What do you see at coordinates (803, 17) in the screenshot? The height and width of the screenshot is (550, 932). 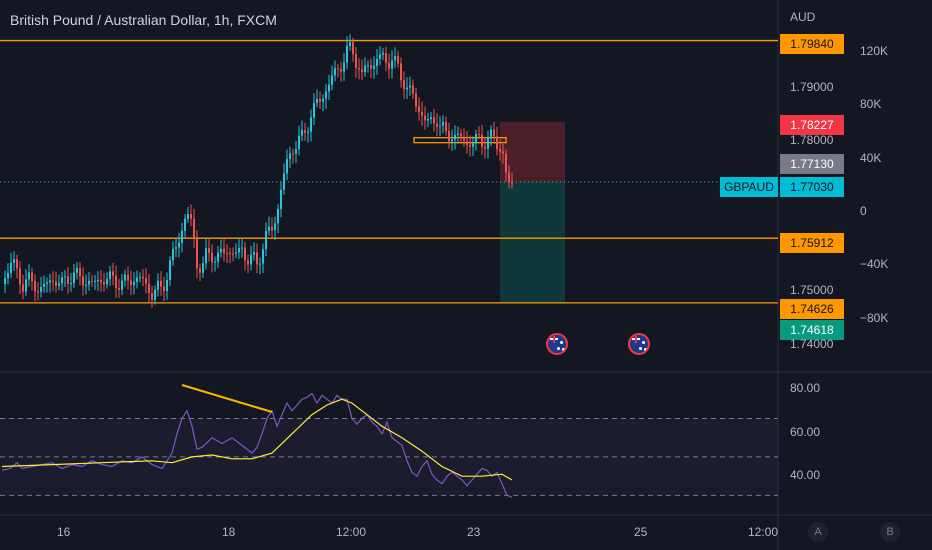 I see `currency-label: AUD` at bounding box center [803, 17].